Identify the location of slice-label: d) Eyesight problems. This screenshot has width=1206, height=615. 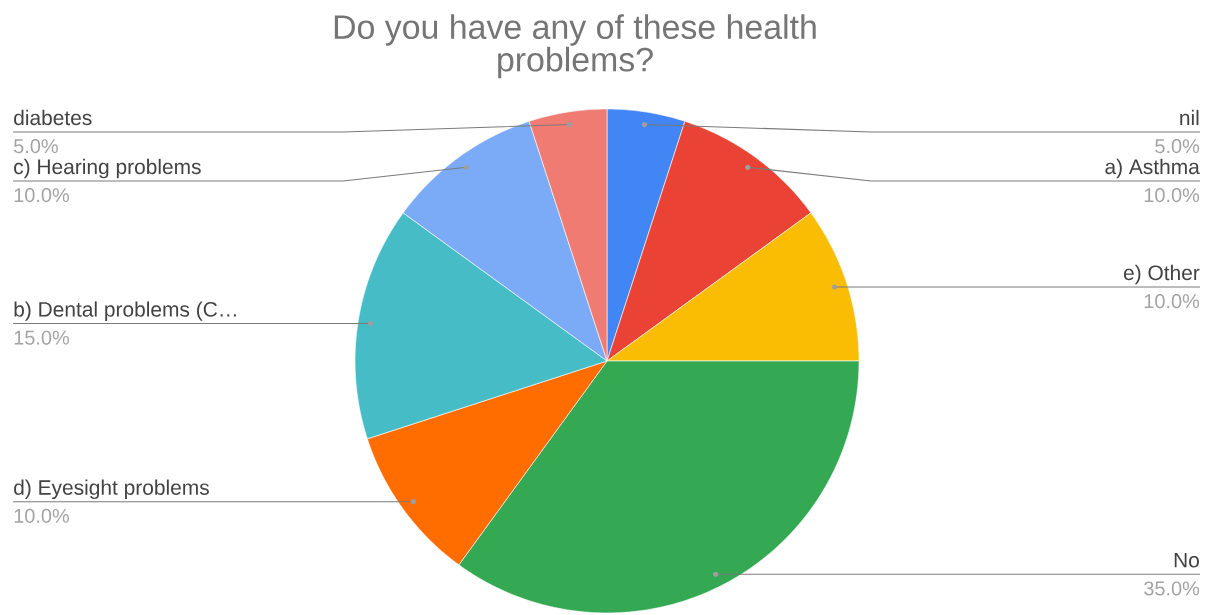
(111, 489).